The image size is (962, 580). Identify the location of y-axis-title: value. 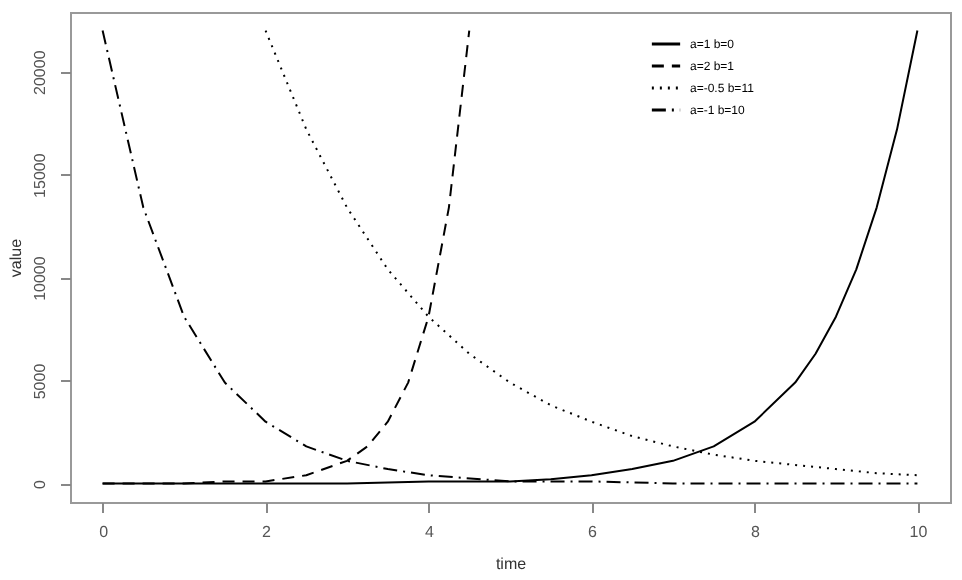
(16, 257).